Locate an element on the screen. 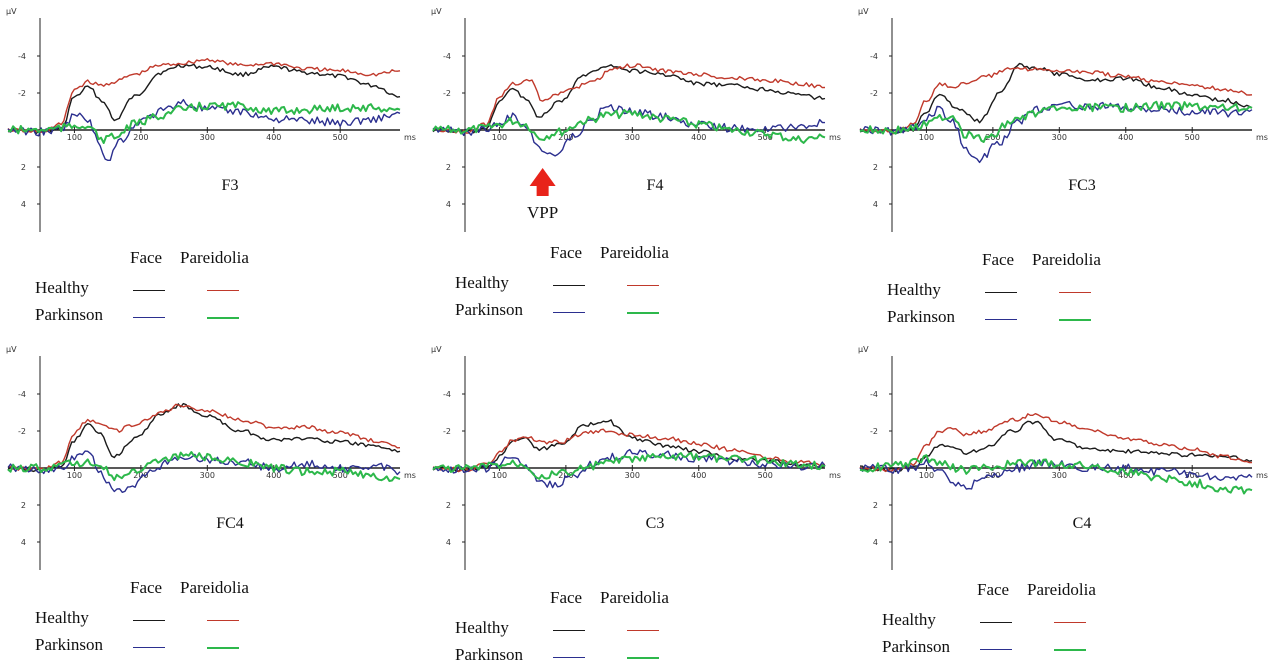 The height and width of the screenshot is (669, 1280). series-line-parkinson-face is located at coordinates (1056, 132).